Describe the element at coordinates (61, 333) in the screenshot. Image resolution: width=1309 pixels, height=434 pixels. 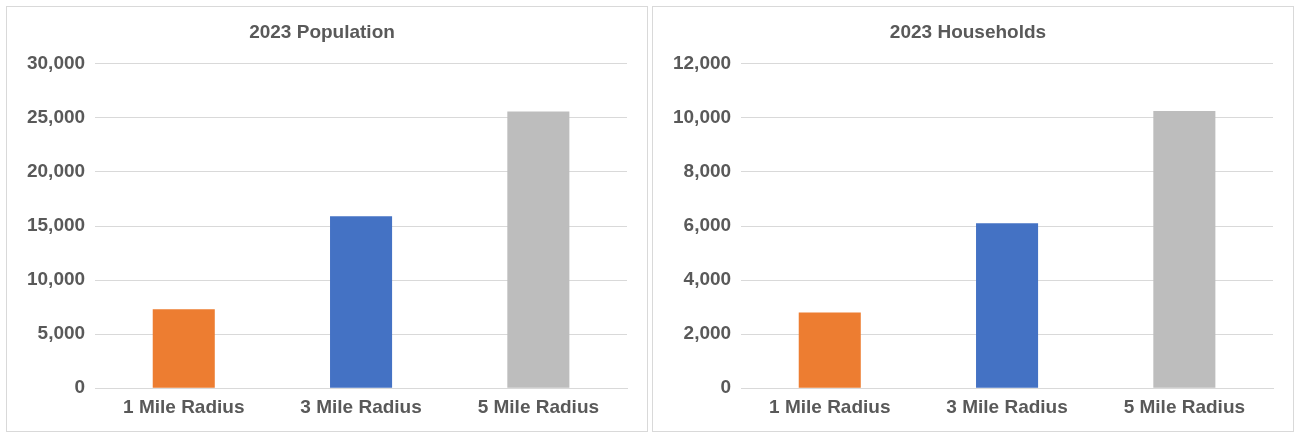
I see `y-tick-label: 5,000` at that location.